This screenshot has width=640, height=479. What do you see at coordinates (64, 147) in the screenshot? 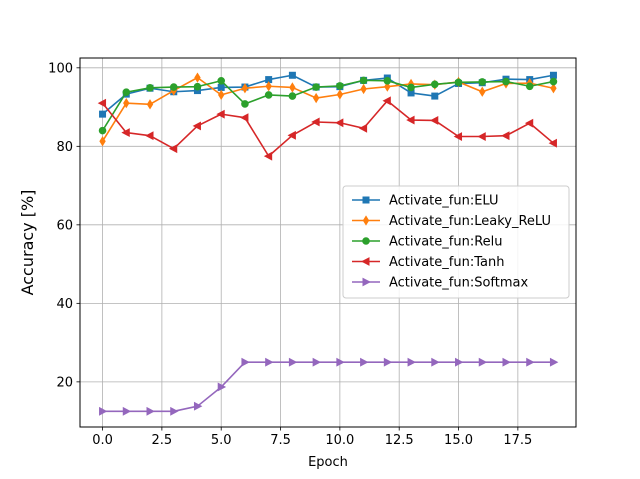
I see `y-tick-label: 80` at bounding box center [64, 147].